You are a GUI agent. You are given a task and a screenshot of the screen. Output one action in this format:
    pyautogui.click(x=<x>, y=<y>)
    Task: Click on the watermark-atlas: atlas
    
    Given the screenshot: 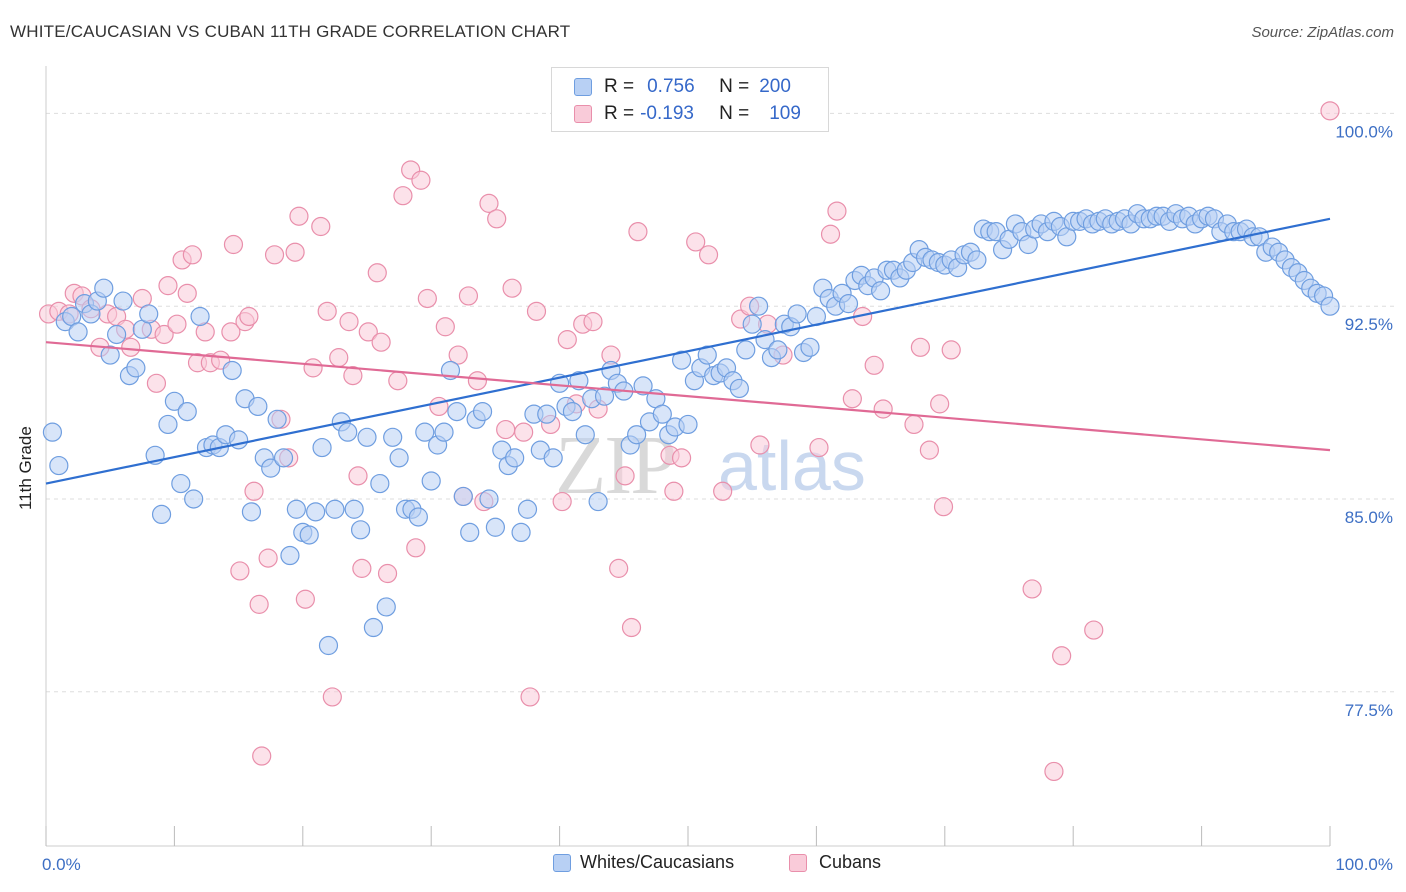 What is the action you would take?
    pyautogui.click(x=792, y=466)
    